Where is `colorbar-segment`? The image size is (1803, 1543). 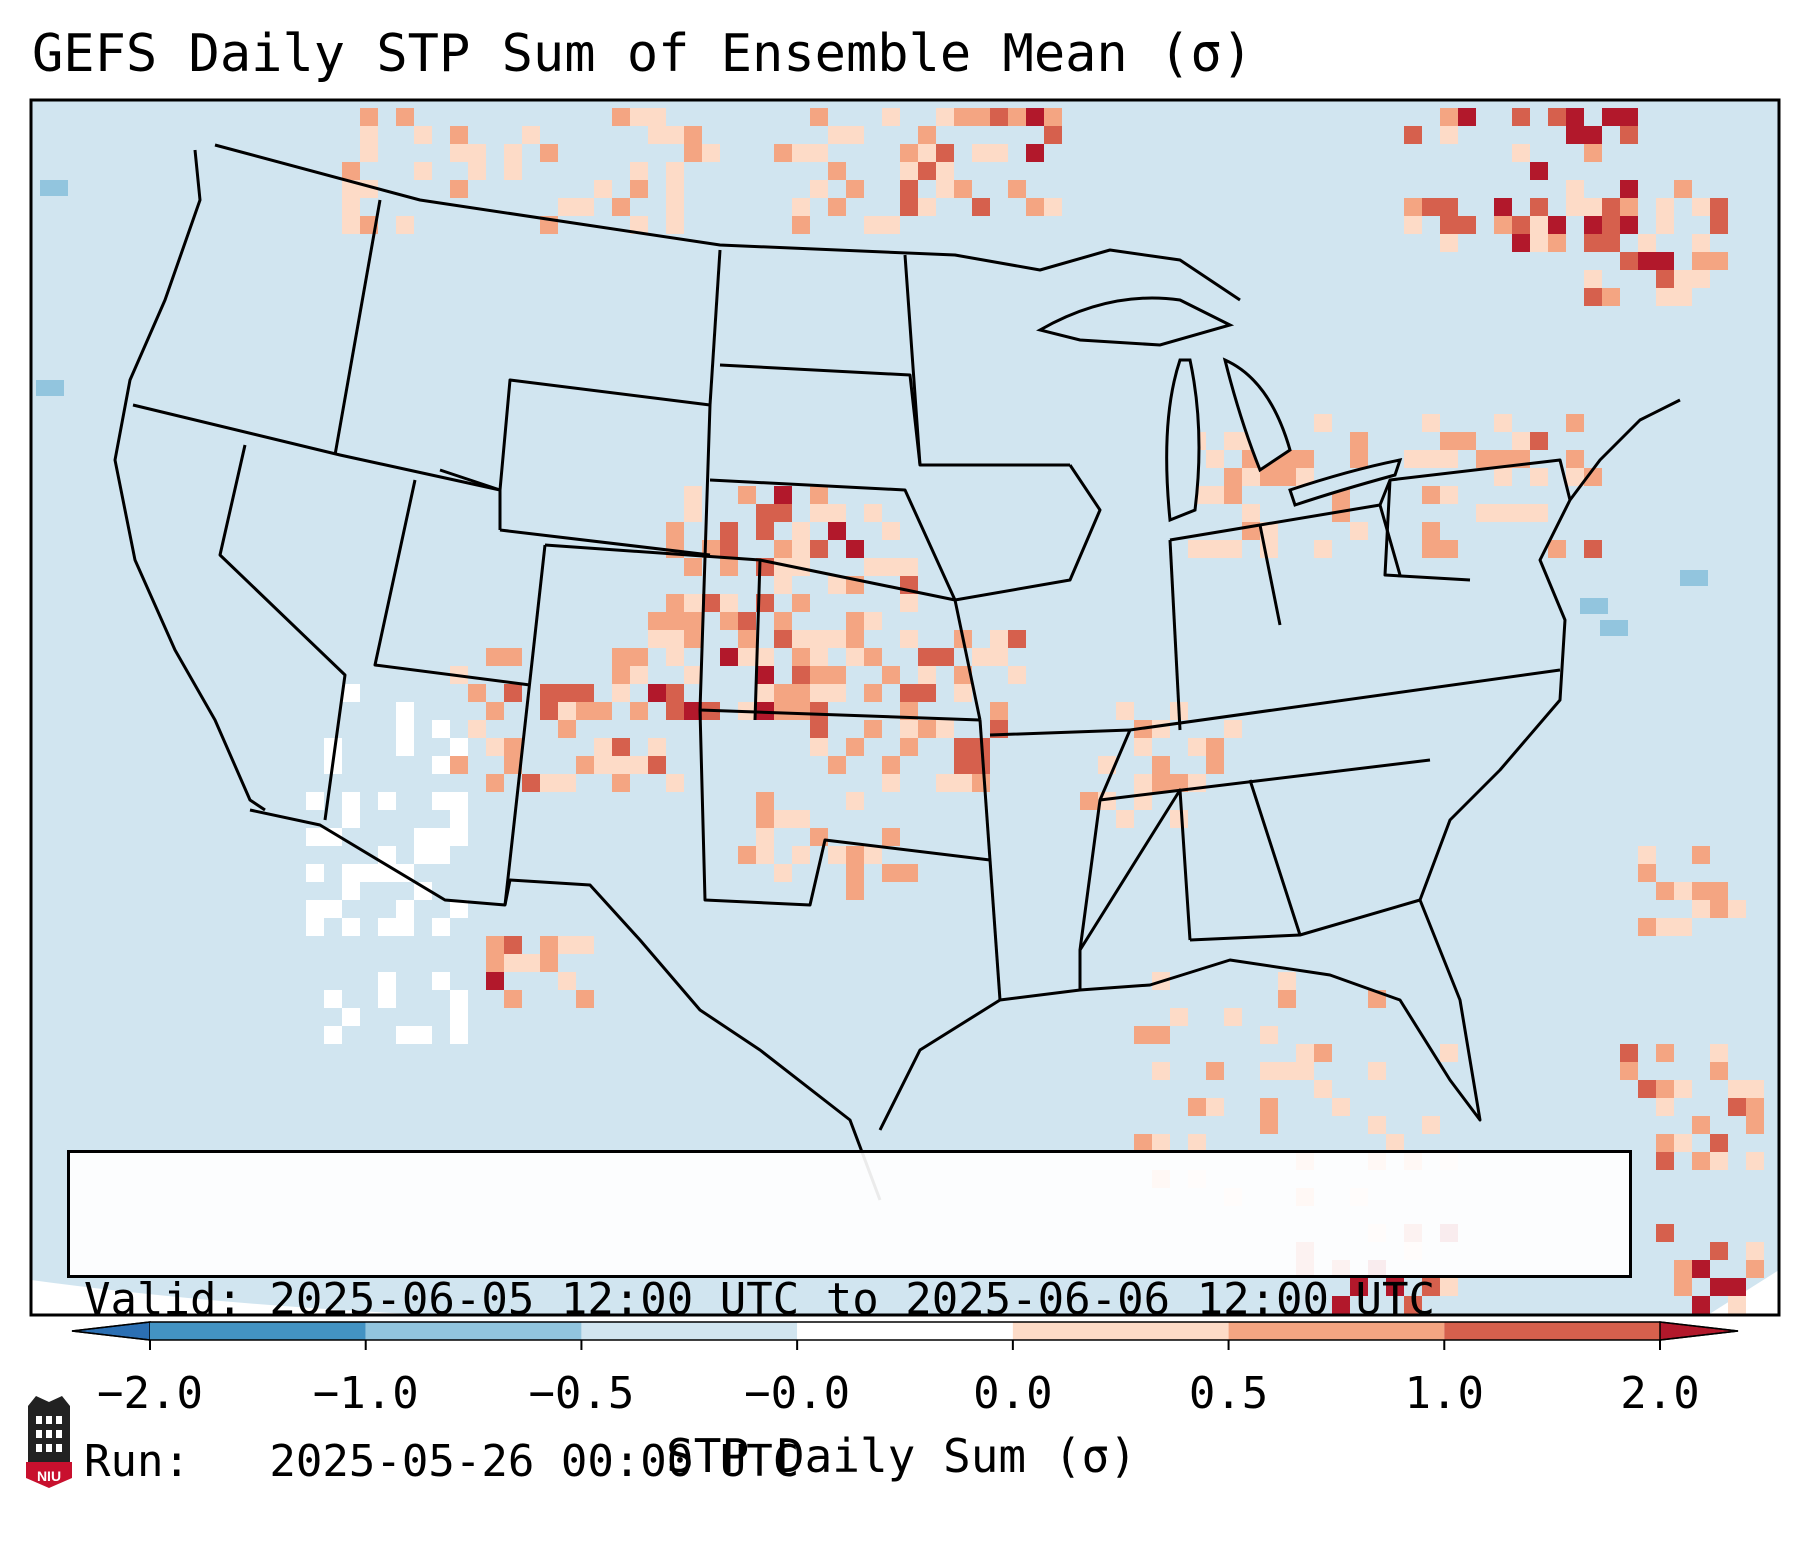 colorbar-segment is located at coordinates (473, 1331).